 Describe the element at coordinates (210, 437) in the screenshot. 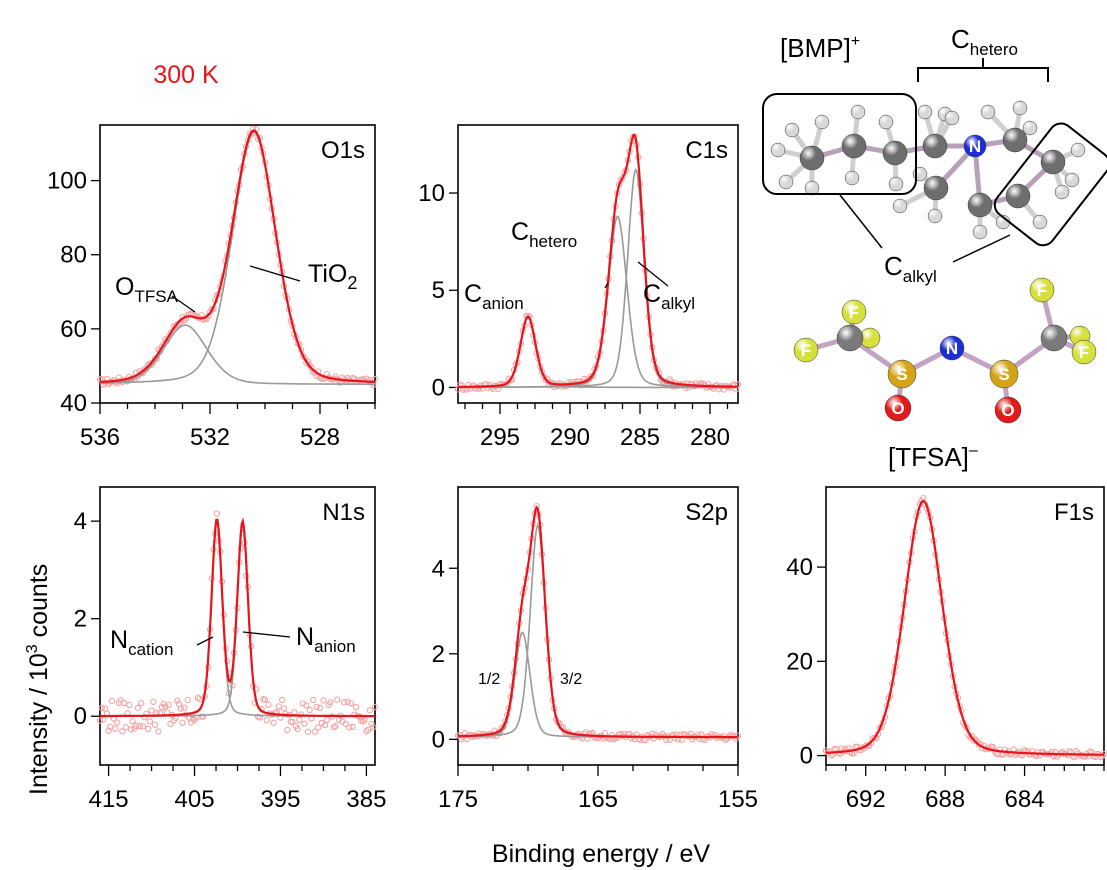

I see `x-tick-label: 532` at that location.